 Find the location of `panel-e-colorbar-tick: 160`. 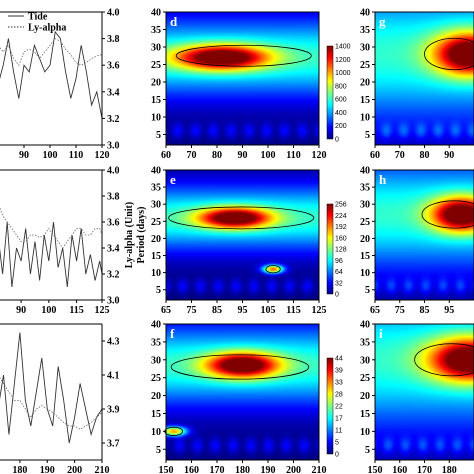

panel-e-colorbar-tick: 160 is located at coordinates (341, 238).